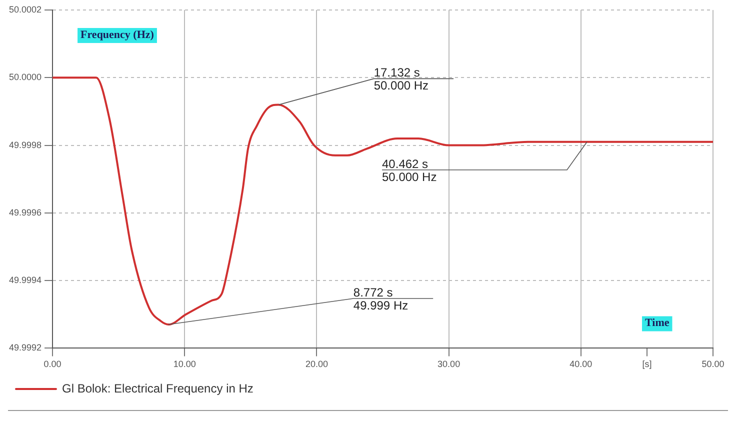 The image size is (735, 434). What do you see at coordinates (25, 9) in the screenshot?
I see `y-tick-label: 50.0002` at bounding box center [25, 9].